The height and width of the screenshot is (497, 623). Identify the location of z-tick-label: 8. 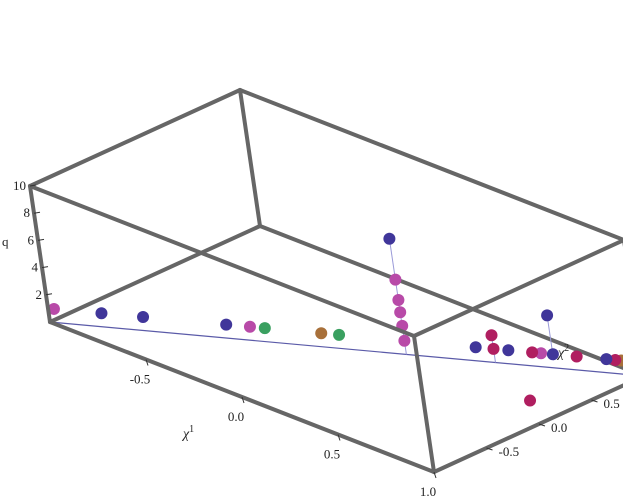
(27, 212).